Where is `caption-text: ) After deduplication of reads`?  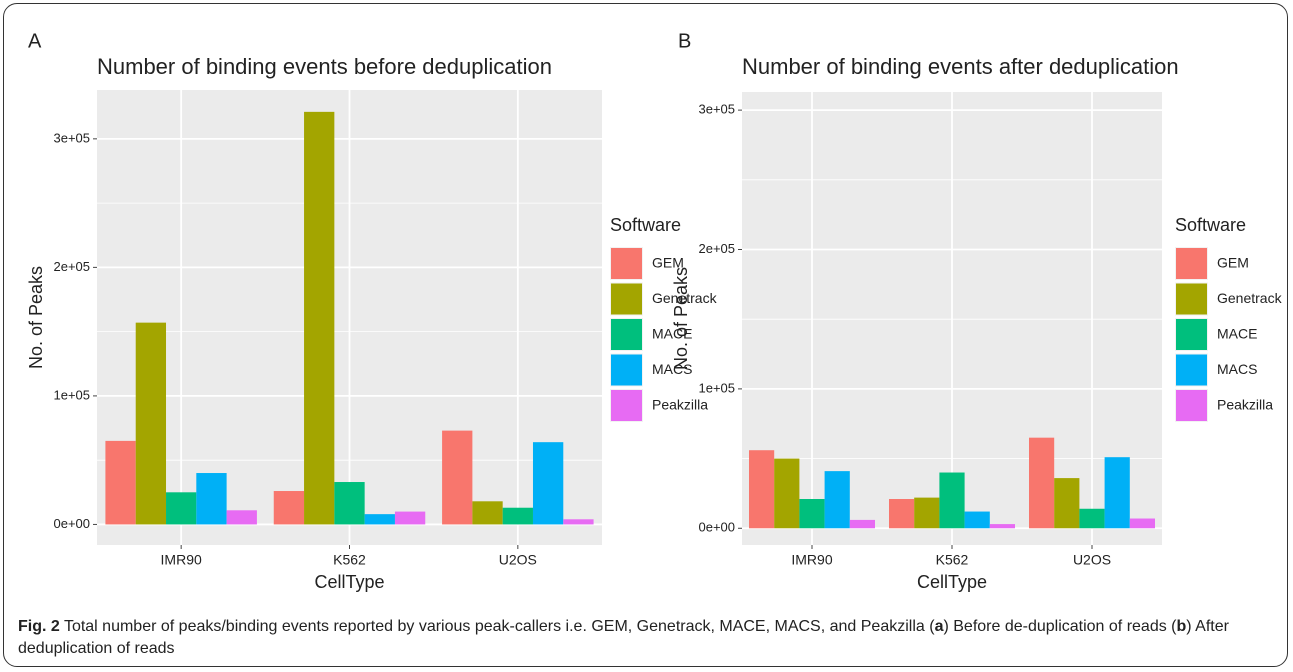 caption-text: ) After deduplication of reads is located at coordinates (626, 637).